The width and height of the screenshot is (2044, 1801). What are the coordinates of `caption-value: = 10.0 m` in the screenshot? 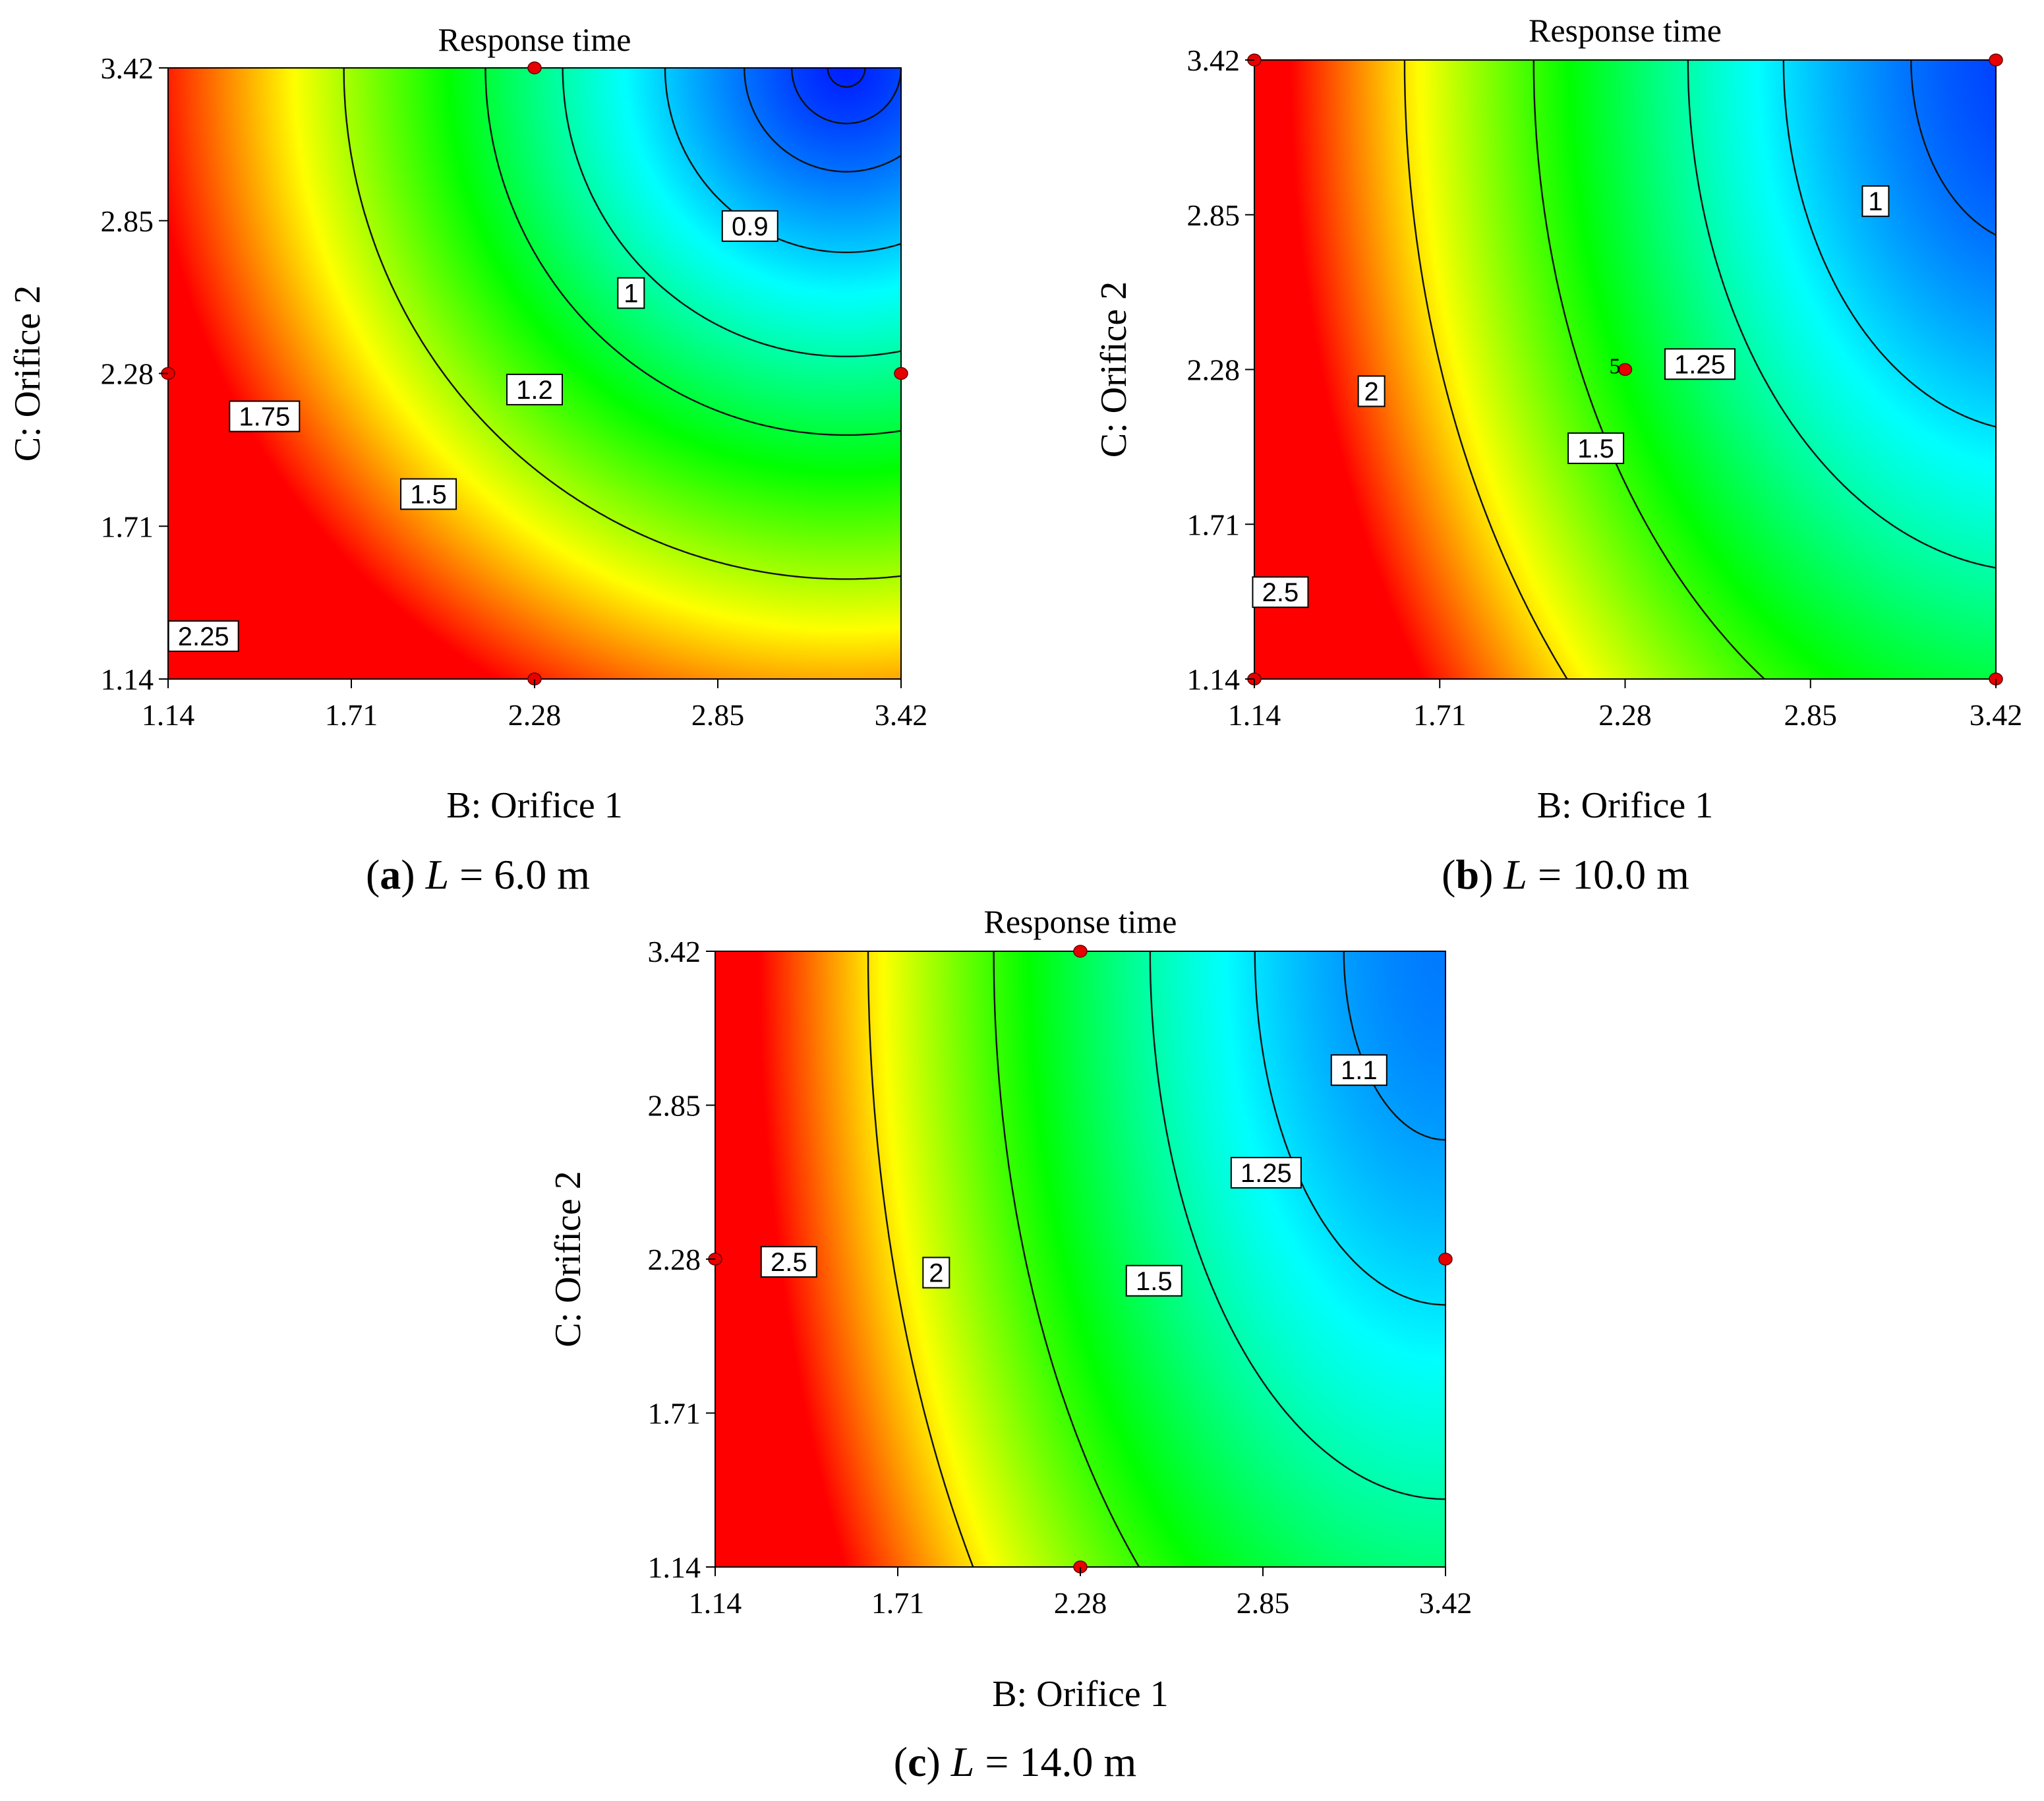 It's located at (1608, 875).